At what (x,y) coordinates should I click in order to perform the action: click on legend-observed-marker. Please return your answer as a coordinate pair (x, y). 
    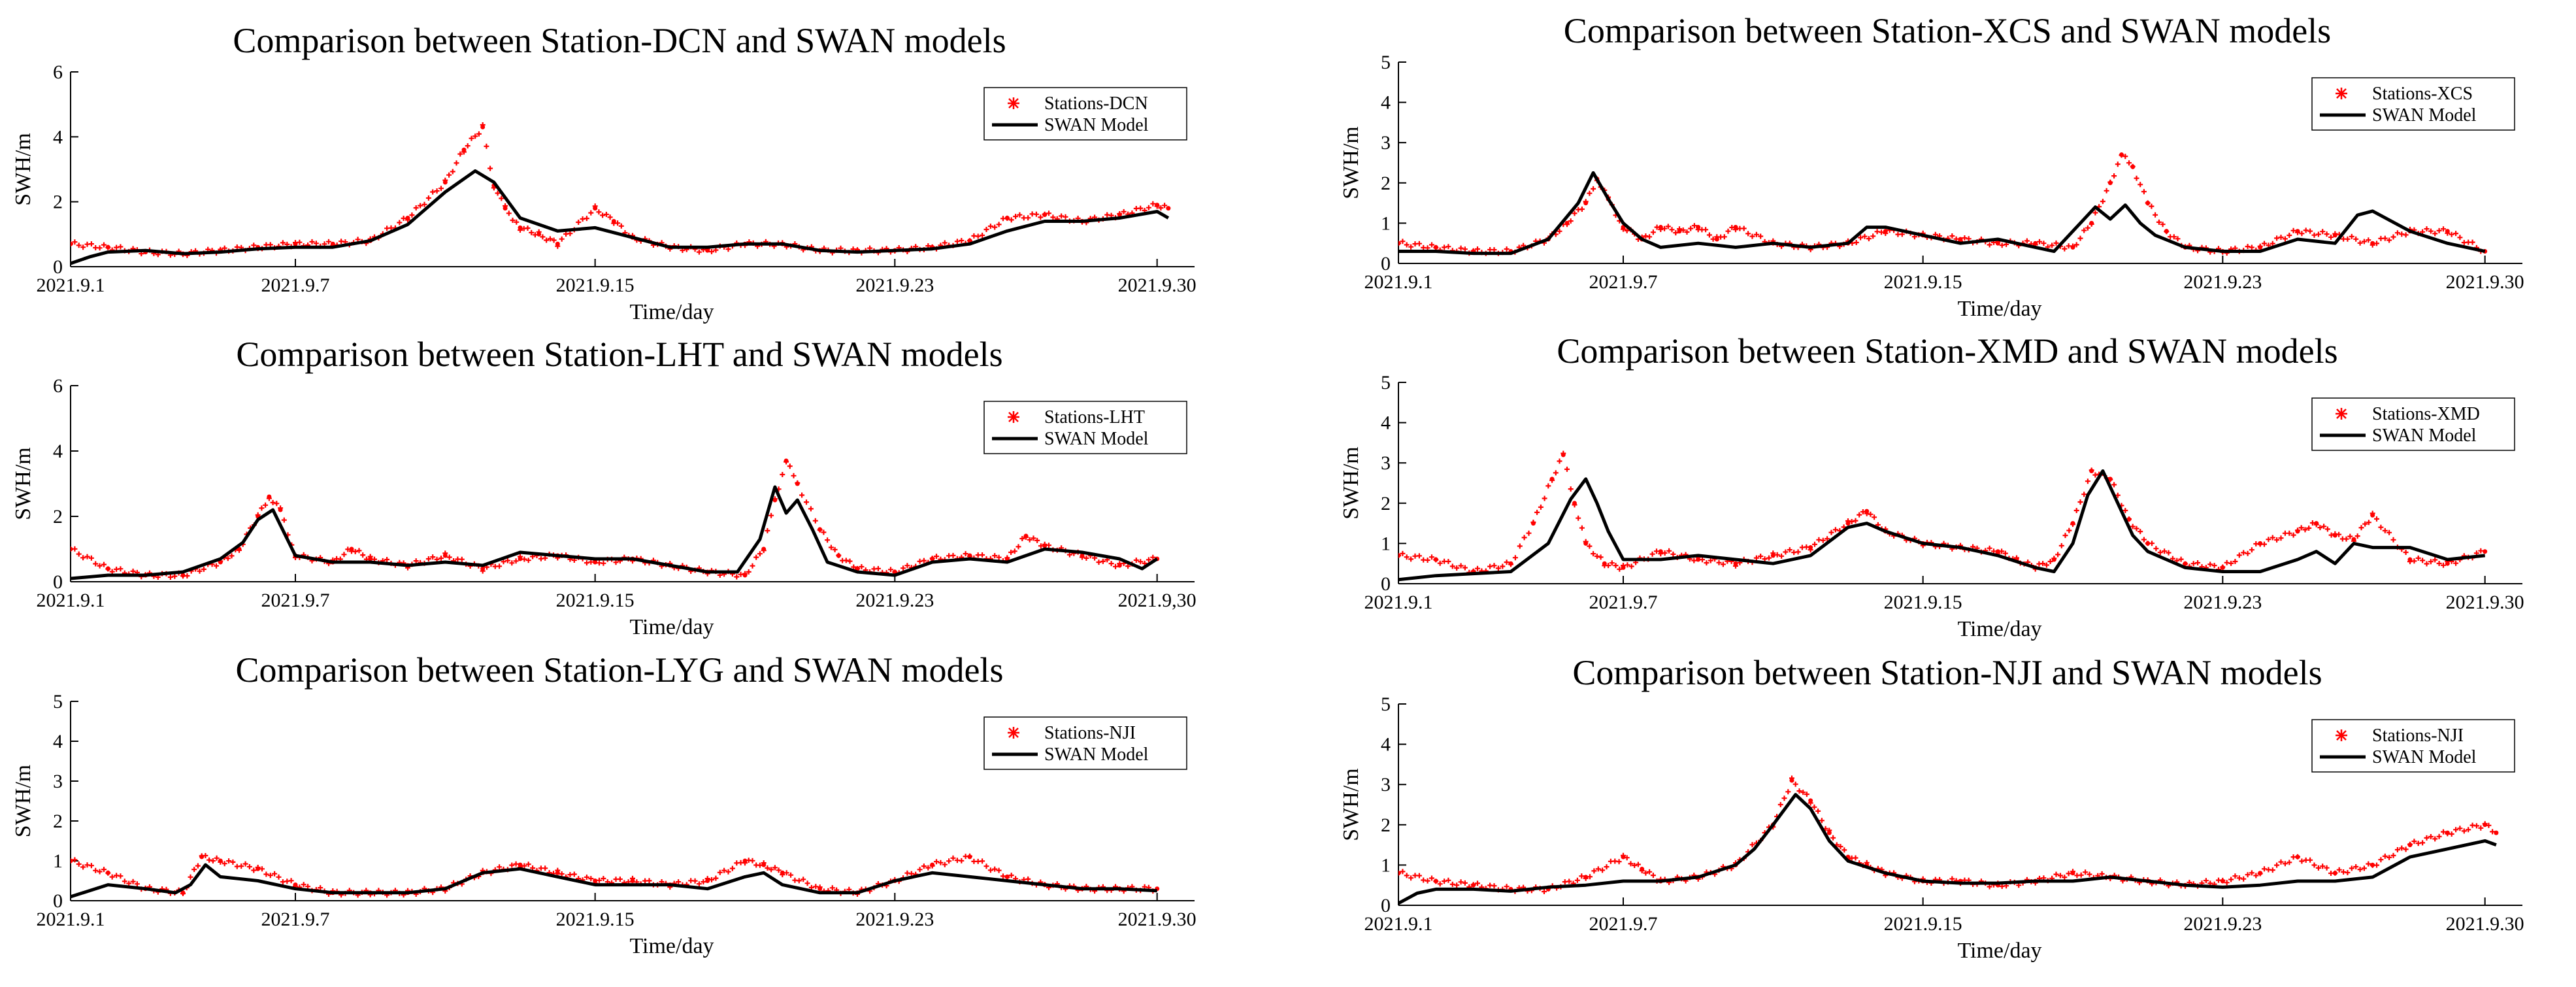
    Looking at the image, I should click on (2341, 414).